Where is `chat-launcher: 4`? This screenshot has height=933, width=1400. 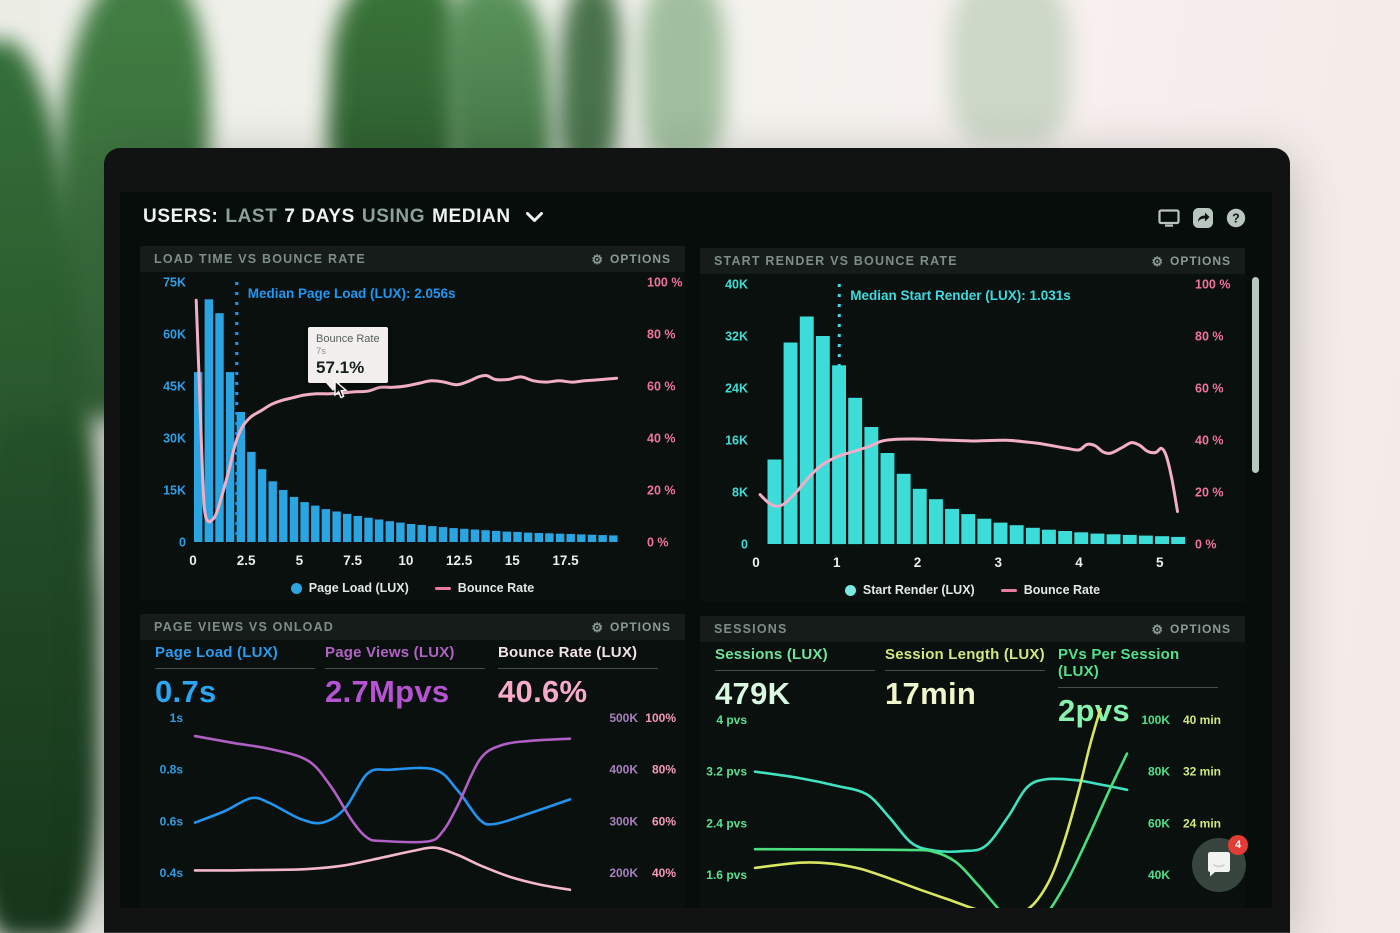 chat-launcher: 4 is located at coordinates (1220, 863).